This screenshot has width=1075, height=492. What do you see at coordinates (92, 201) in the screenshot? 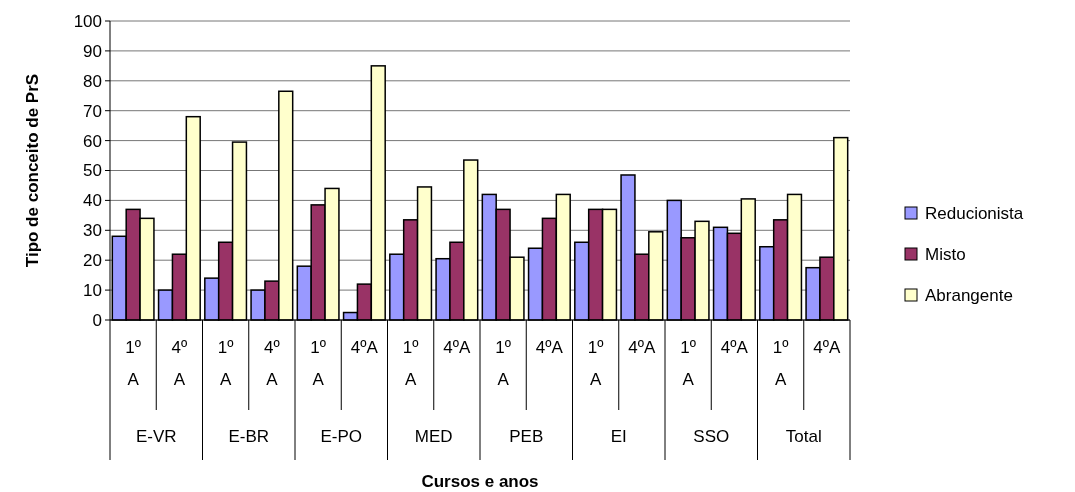
I see `y-tick-label: 40` at bounding box center [92, 201].